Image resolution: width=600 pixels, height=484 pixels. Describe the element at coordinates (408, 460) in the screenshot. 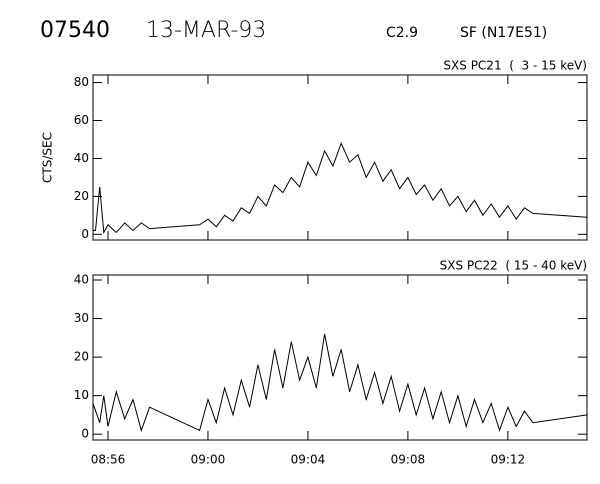

I see `x-tick-label: 09:08` at that location.